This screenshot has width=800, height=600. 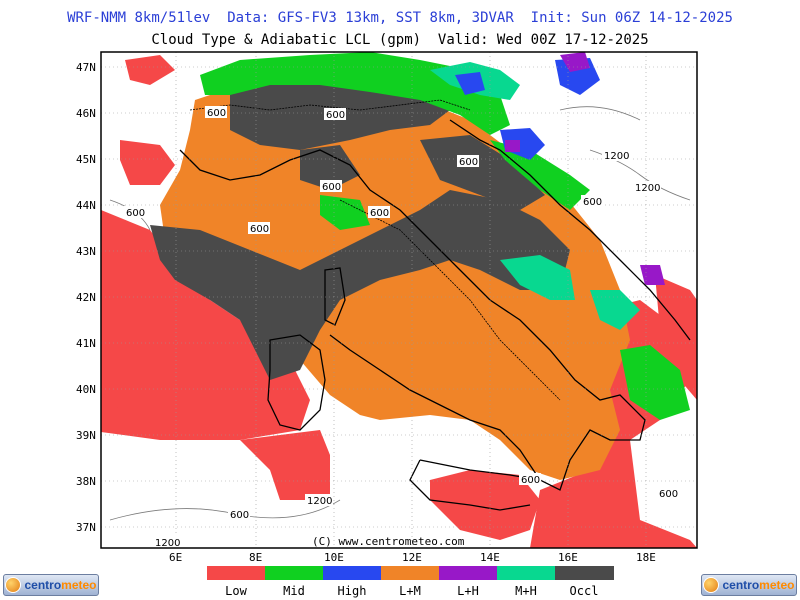 I want to click on centrometeo-logo-left: centro meteo, so click(x=51, y=585).